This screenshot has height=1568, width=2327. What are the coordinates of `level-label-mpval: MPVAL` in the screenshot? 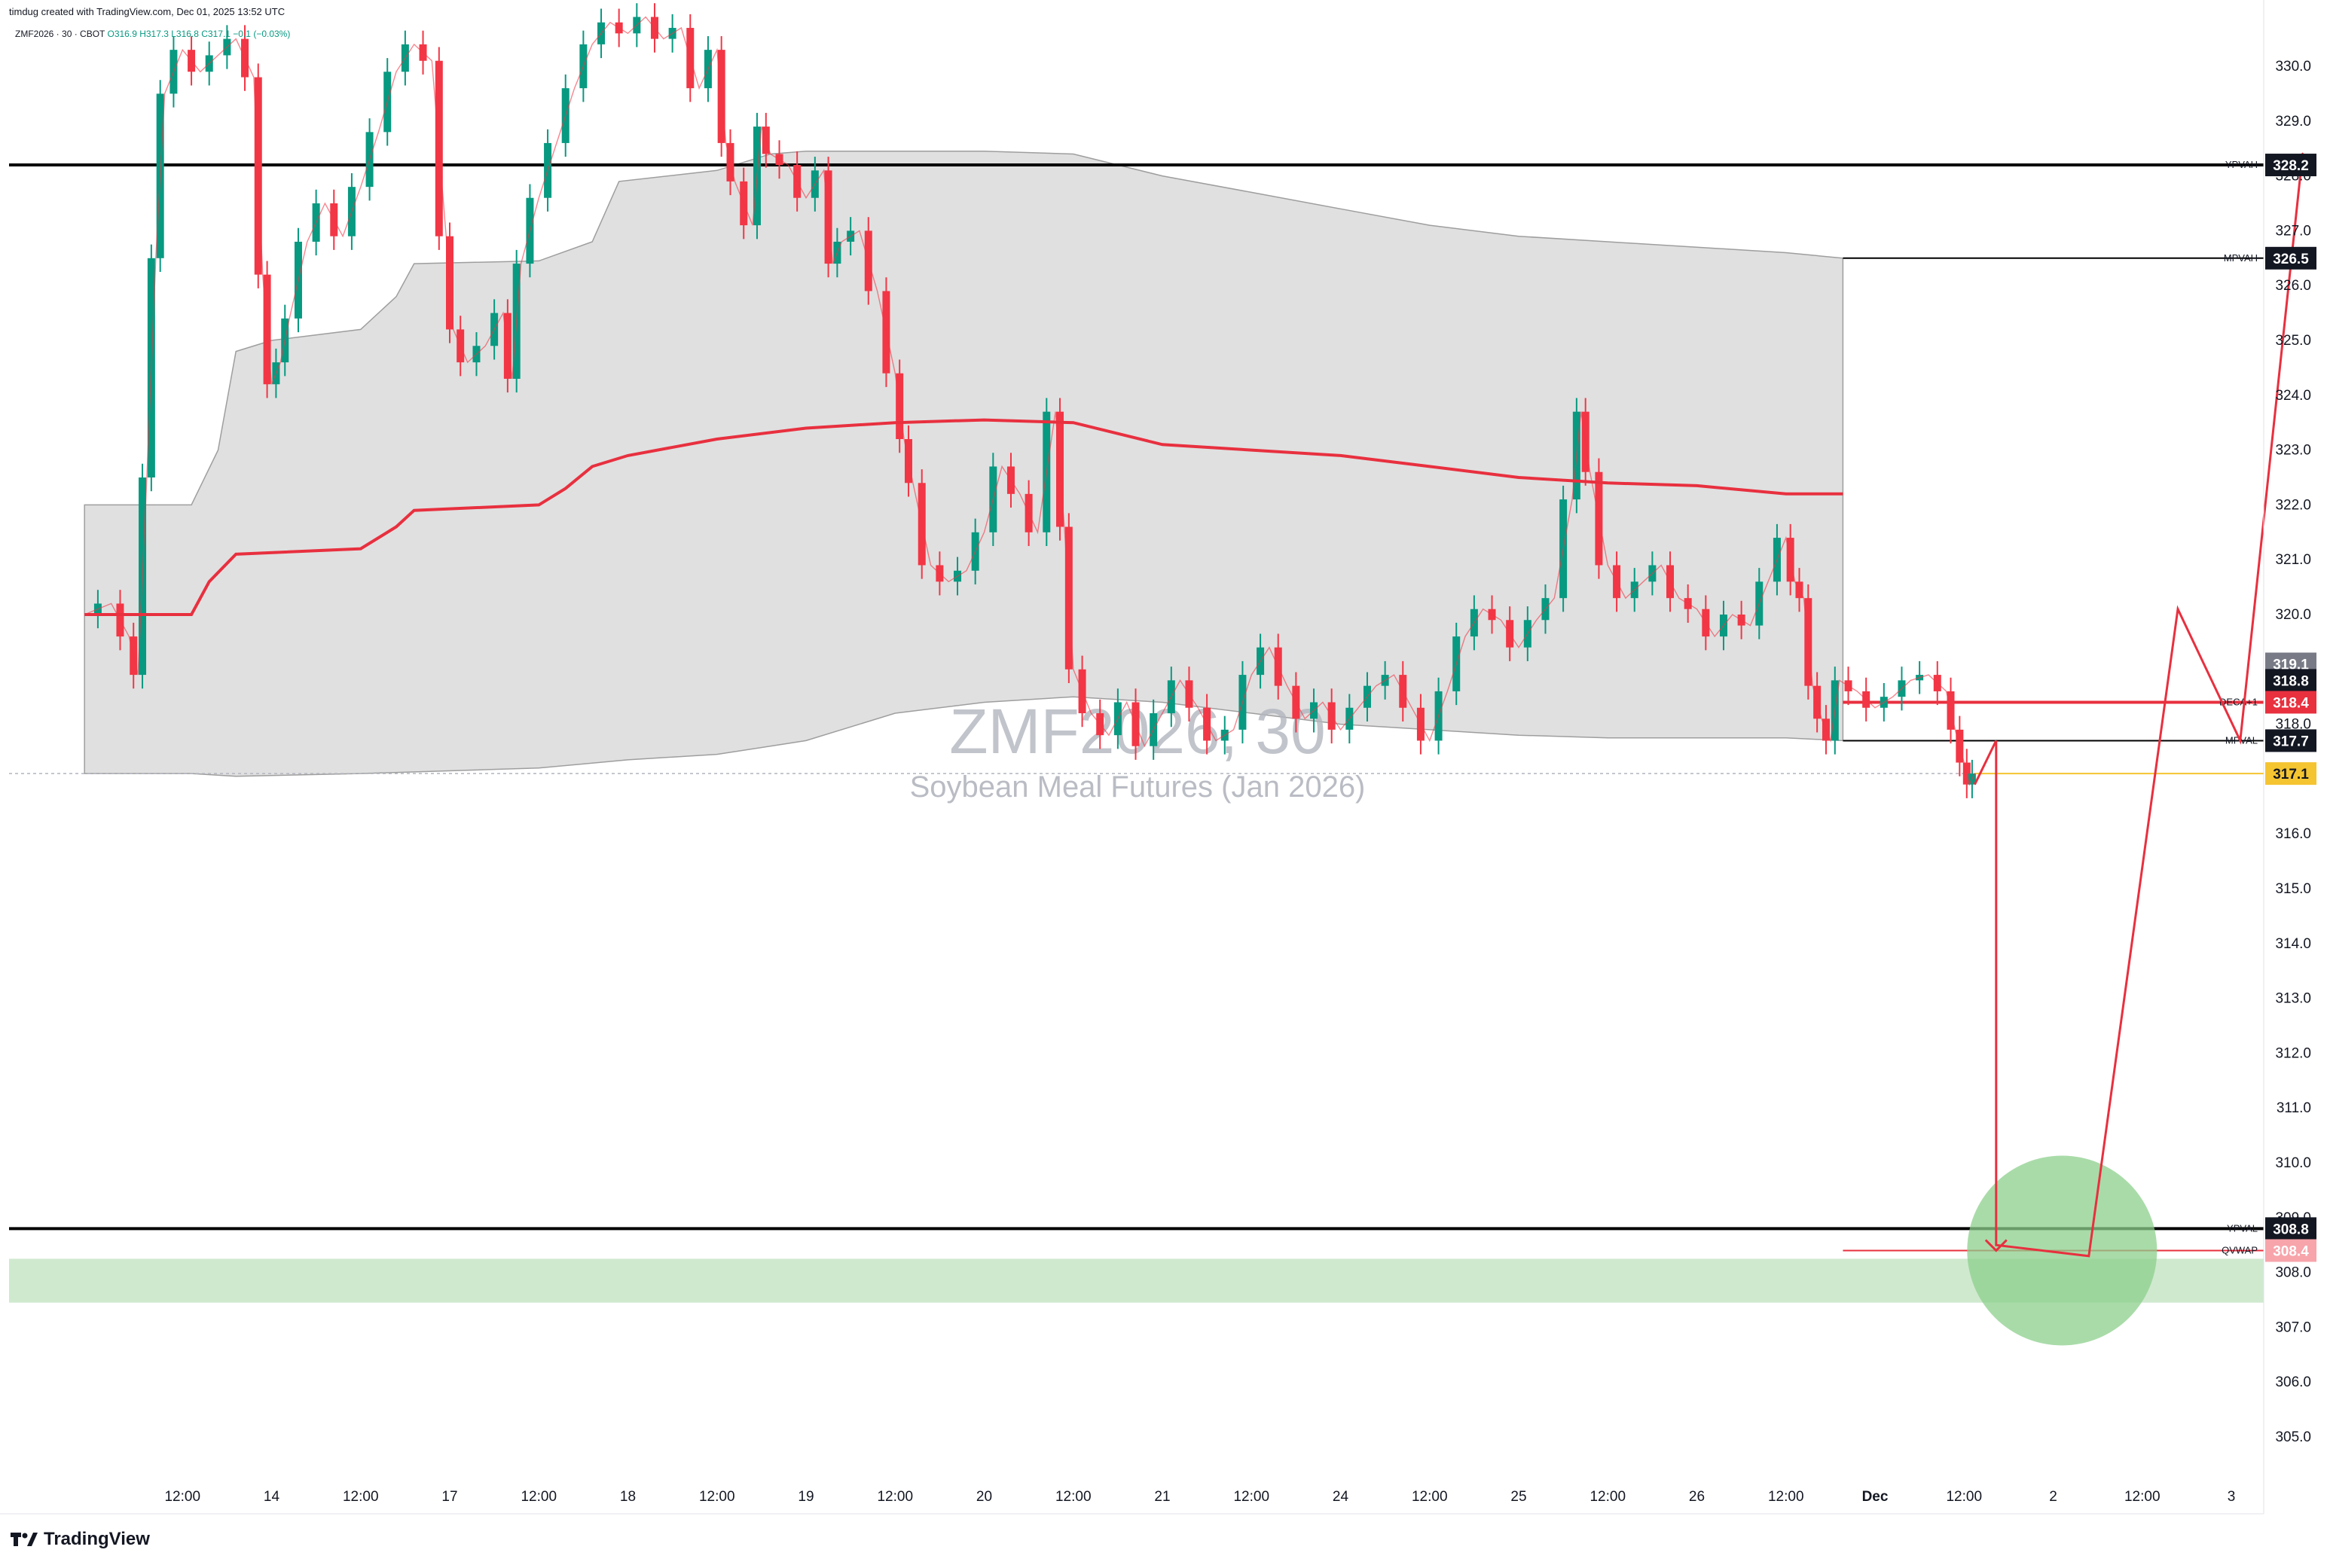 It's located at (2241, 740).